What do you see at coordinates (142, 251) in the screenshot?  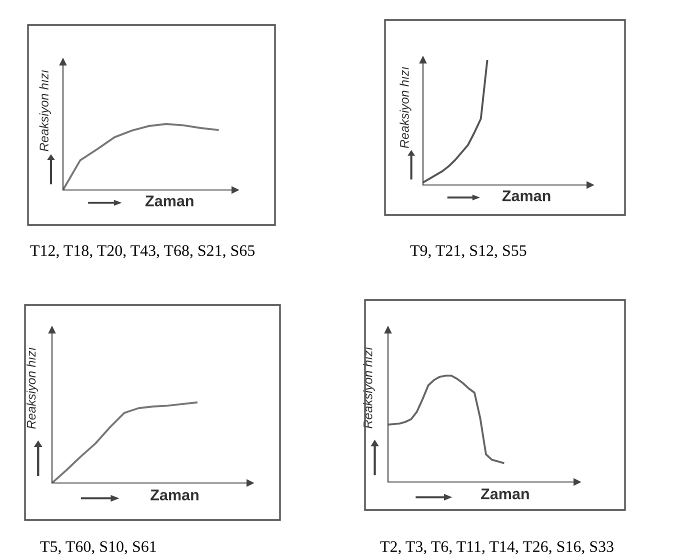 I see `text: T12, T18, T20, T43, T68, S21, S65` at bounding box center [142, 251].